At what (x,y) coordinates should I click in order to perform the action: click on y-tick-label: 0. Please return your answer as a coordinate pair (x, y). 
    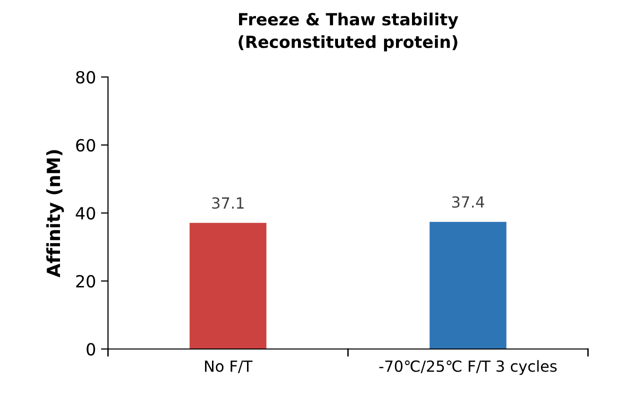
    Looking at the image, I should click on (91, 349).